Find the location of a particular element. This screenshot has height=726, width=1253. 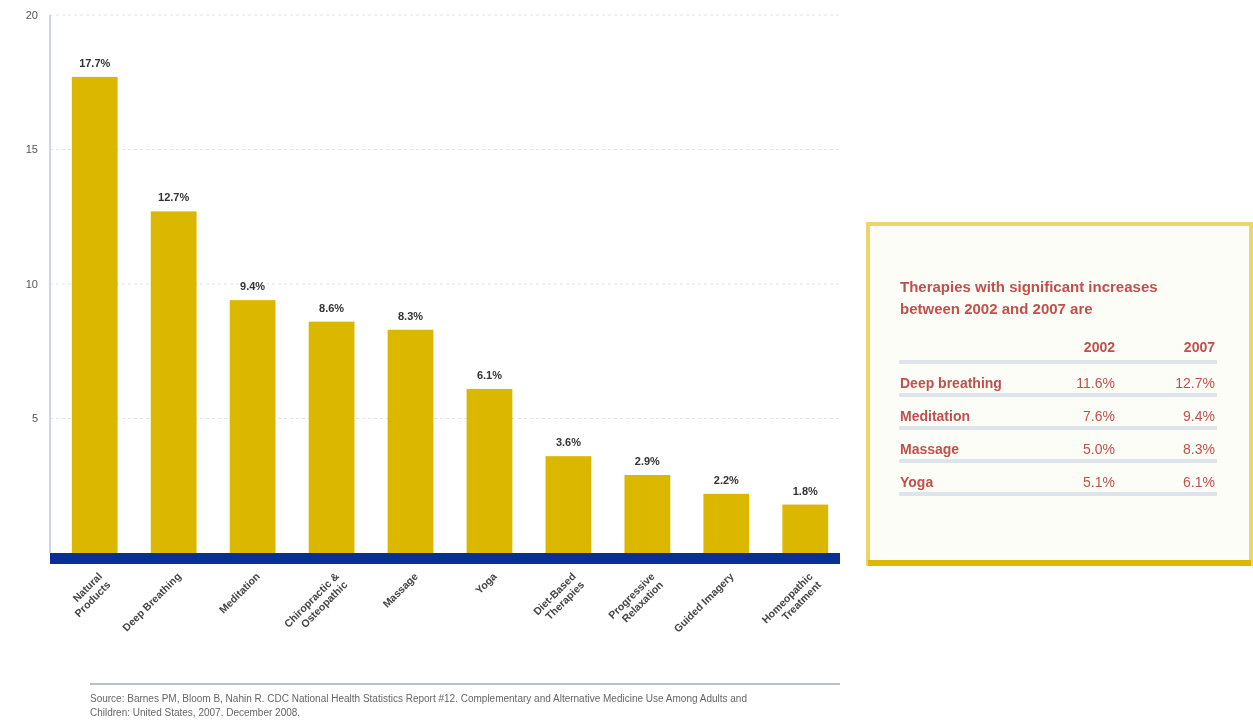

y-tick-label: 15 is located at coordinates (31, 149).